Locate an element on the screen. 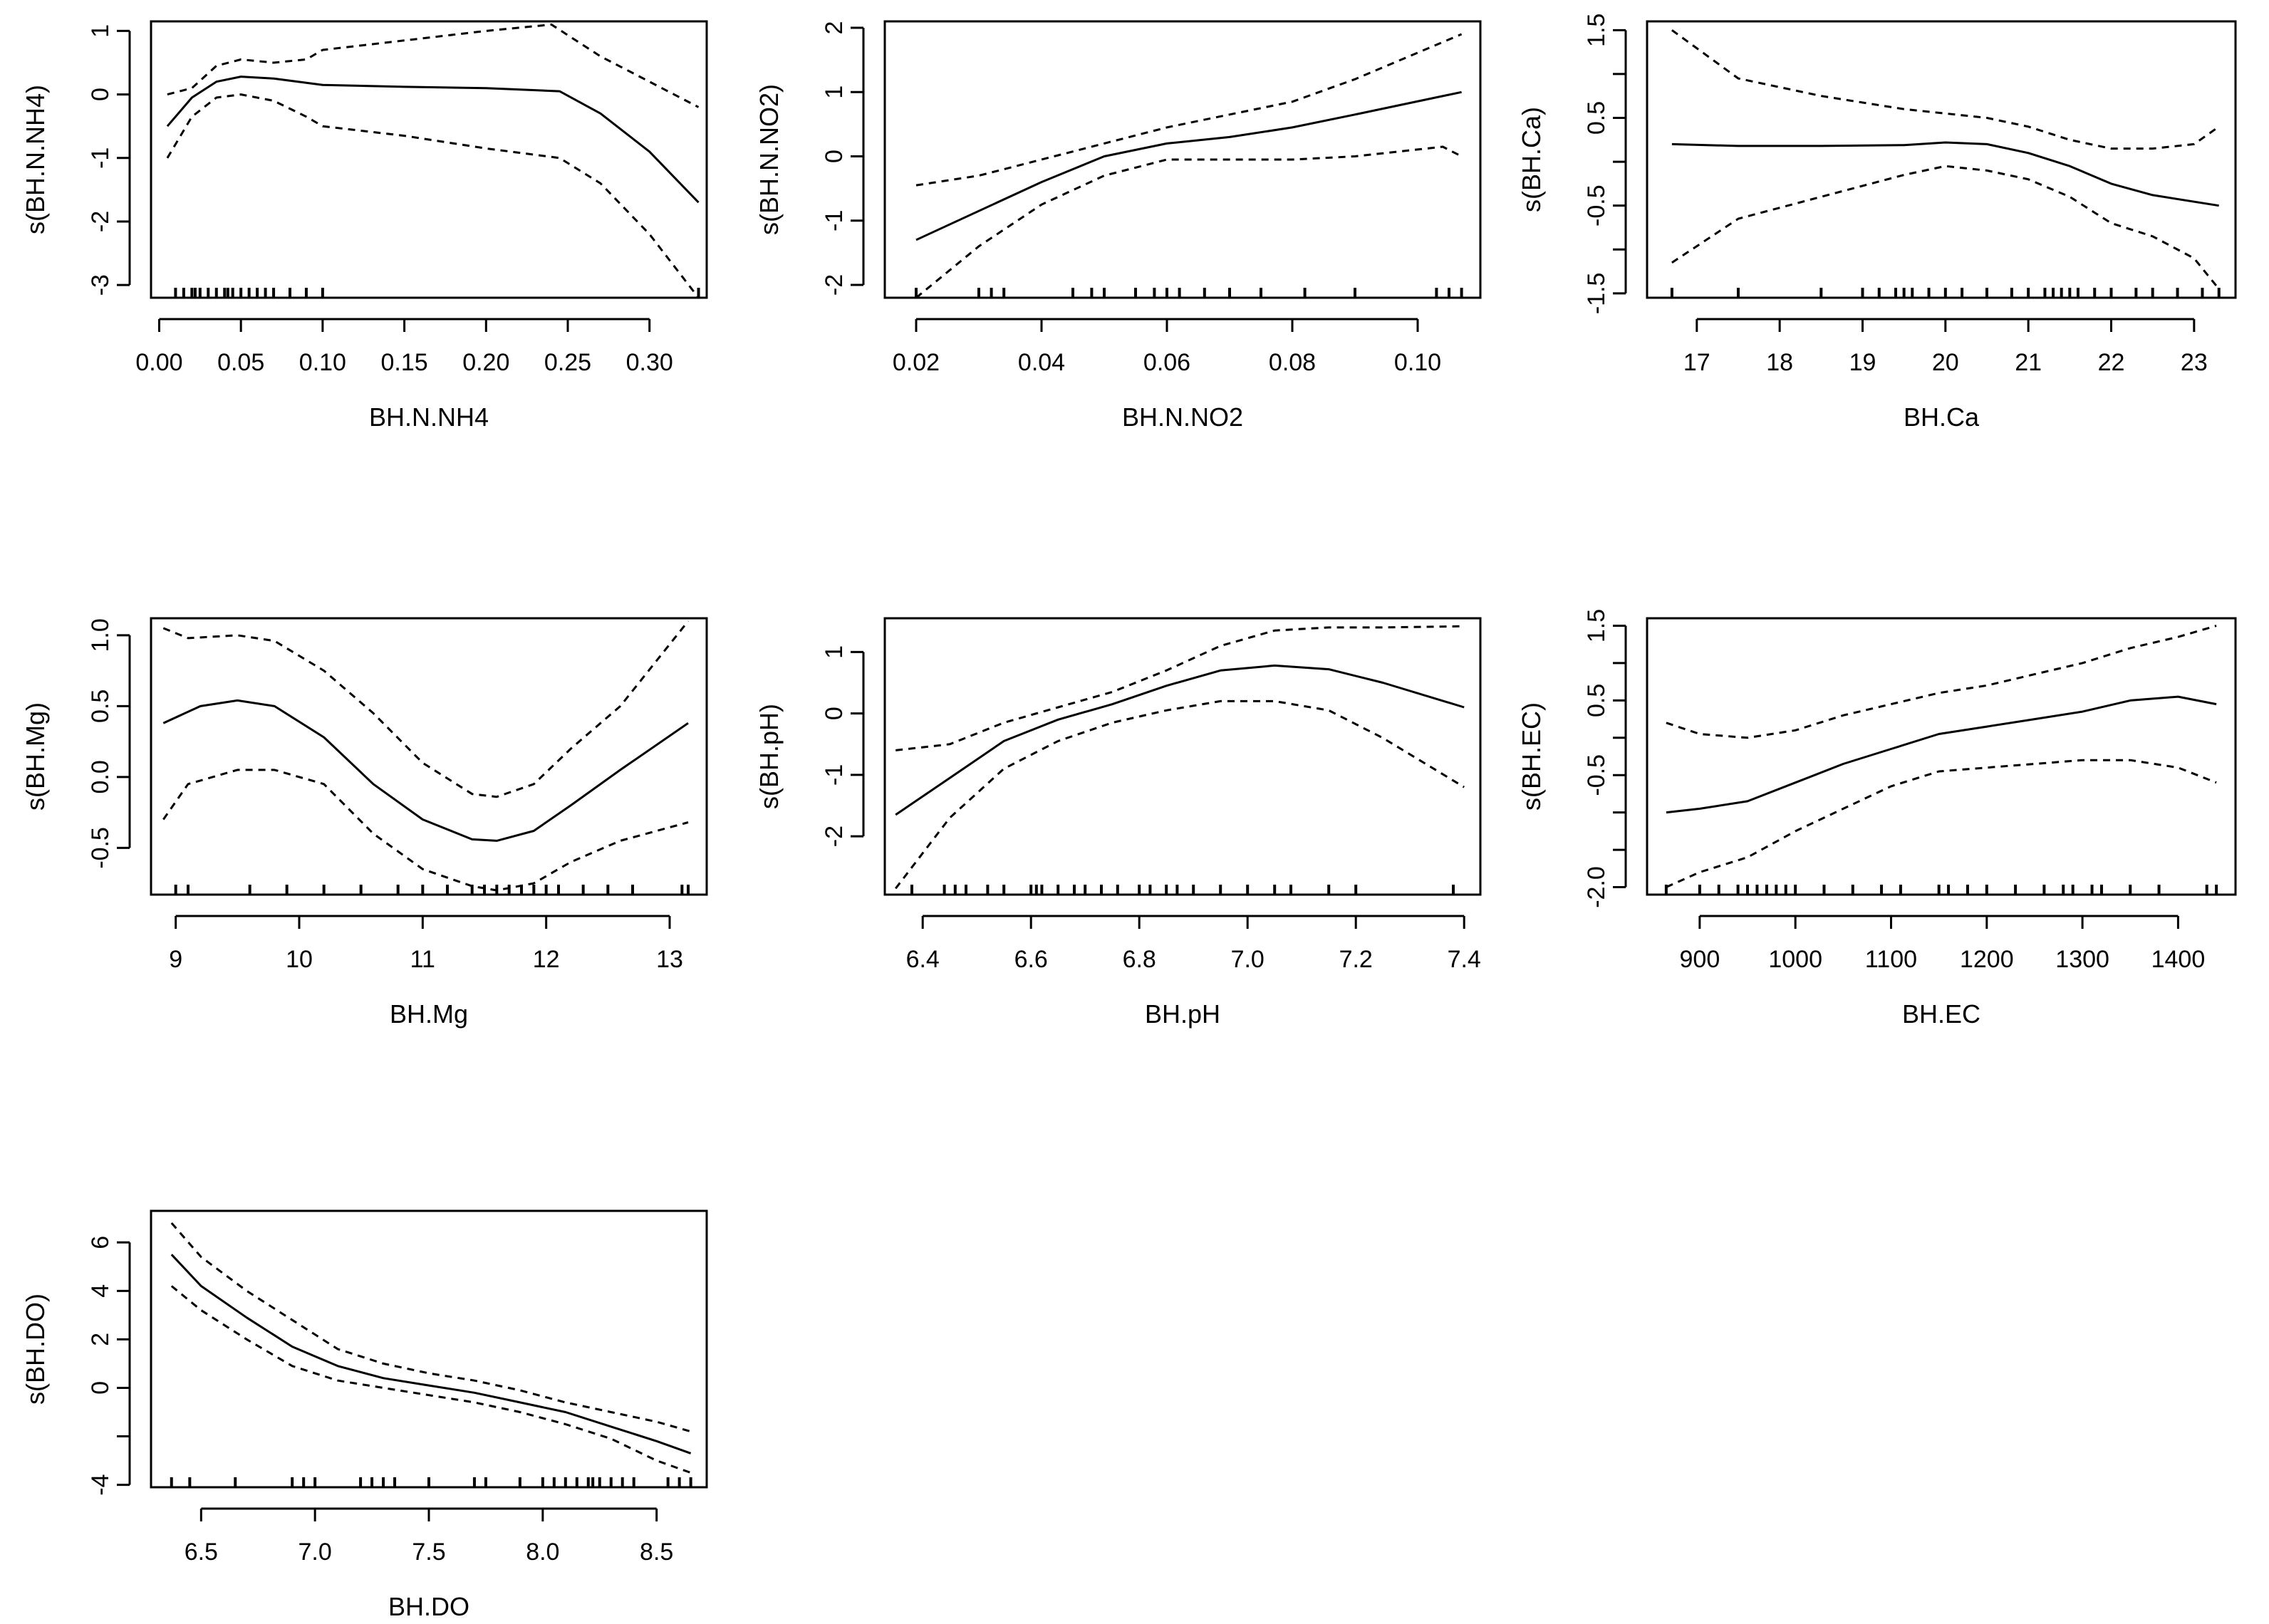  x-tick-label: 0.00 is located at coordinates (158, 362).